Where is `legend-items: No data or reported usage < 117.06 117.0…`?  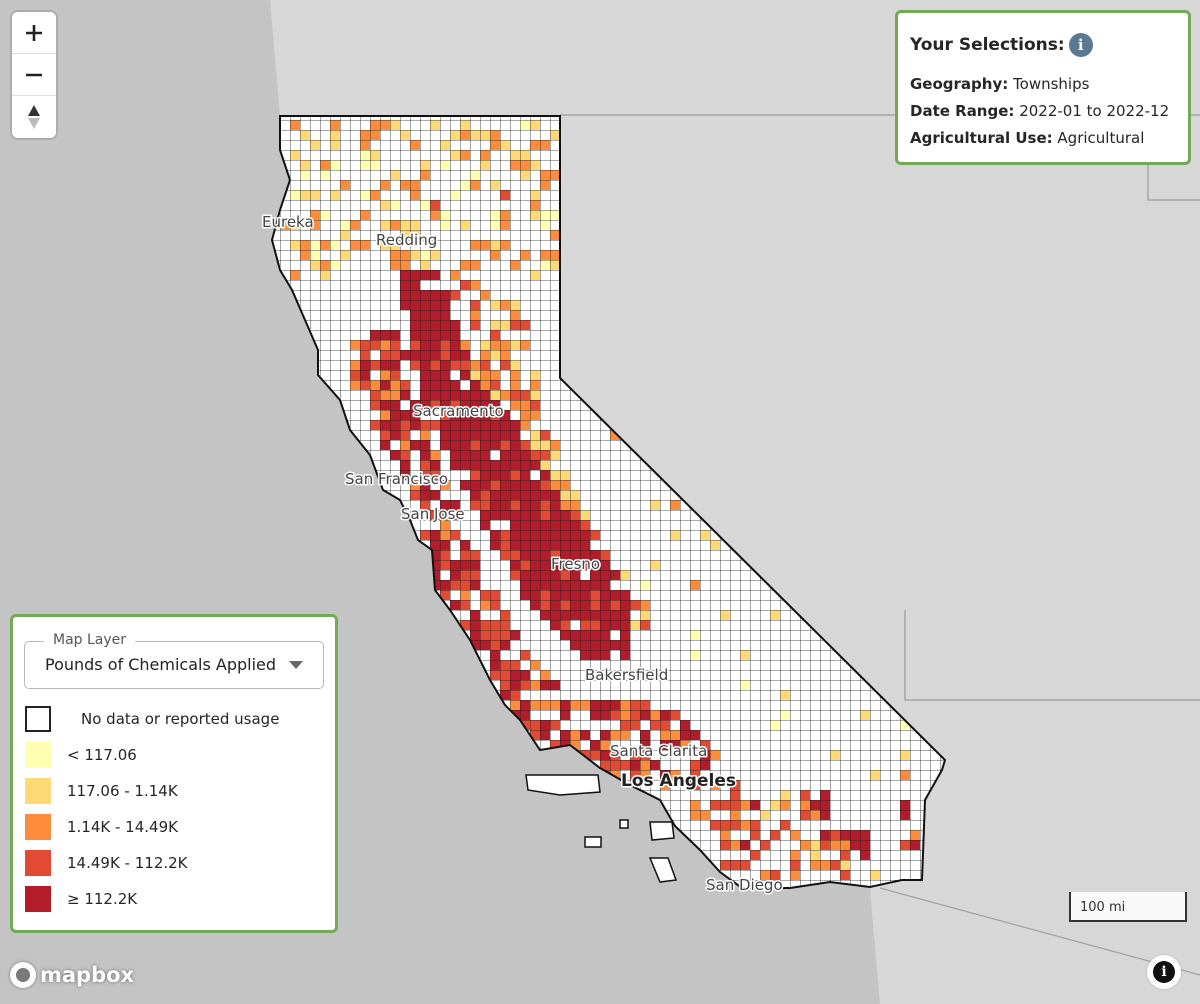
legend-items: No data or reported usage < 117.06 117.0… is located at coordinates (174, 809).